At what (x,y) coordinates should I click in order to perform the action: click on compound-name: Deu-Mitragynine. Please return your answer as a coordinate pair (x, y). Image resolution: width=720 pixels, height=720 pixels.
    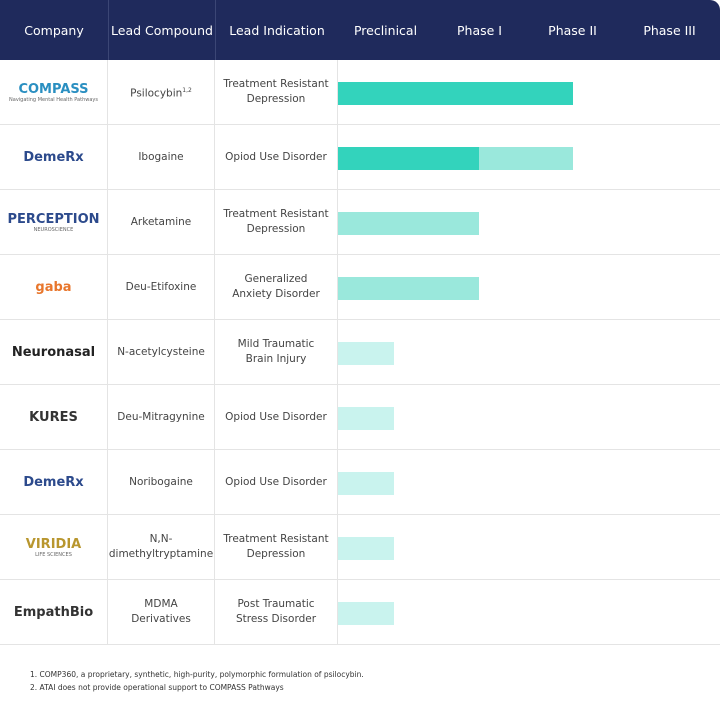
    Looking at the image, I should click on (161, 416).